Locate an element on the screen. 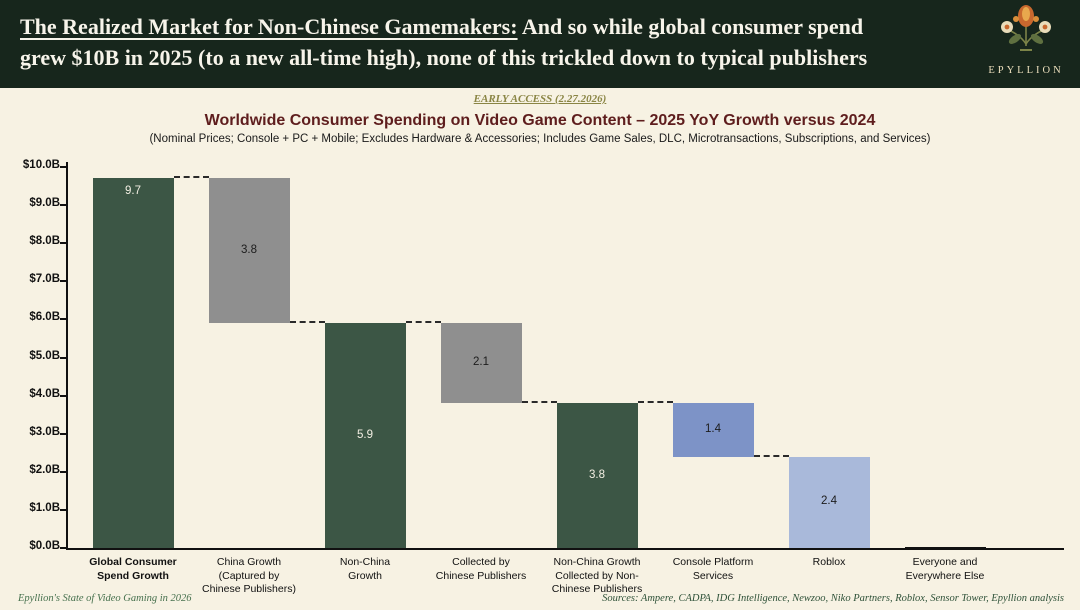  y-tick-label: $3.0B is located at coordinates (44, 431).